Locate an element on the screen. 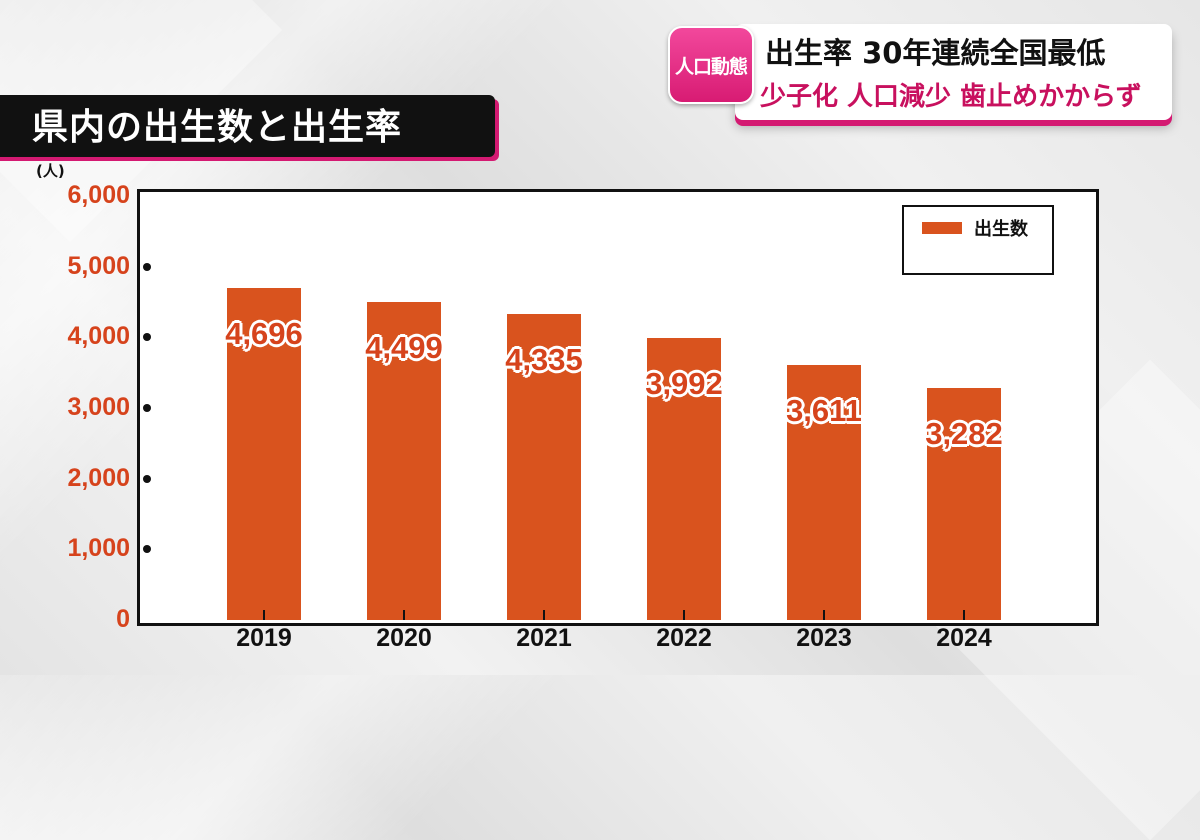 This screenshot has width=1200, height=840. x-tick-label-2020: 2020 is located at coordinates (404, 638).